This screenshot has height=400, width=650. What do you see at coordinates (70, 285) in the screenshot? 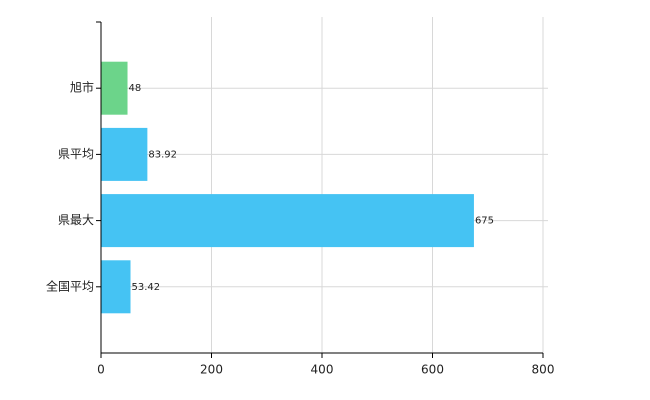
I see `y-tick-label: 全国平均` at bounding box center [70, 285].